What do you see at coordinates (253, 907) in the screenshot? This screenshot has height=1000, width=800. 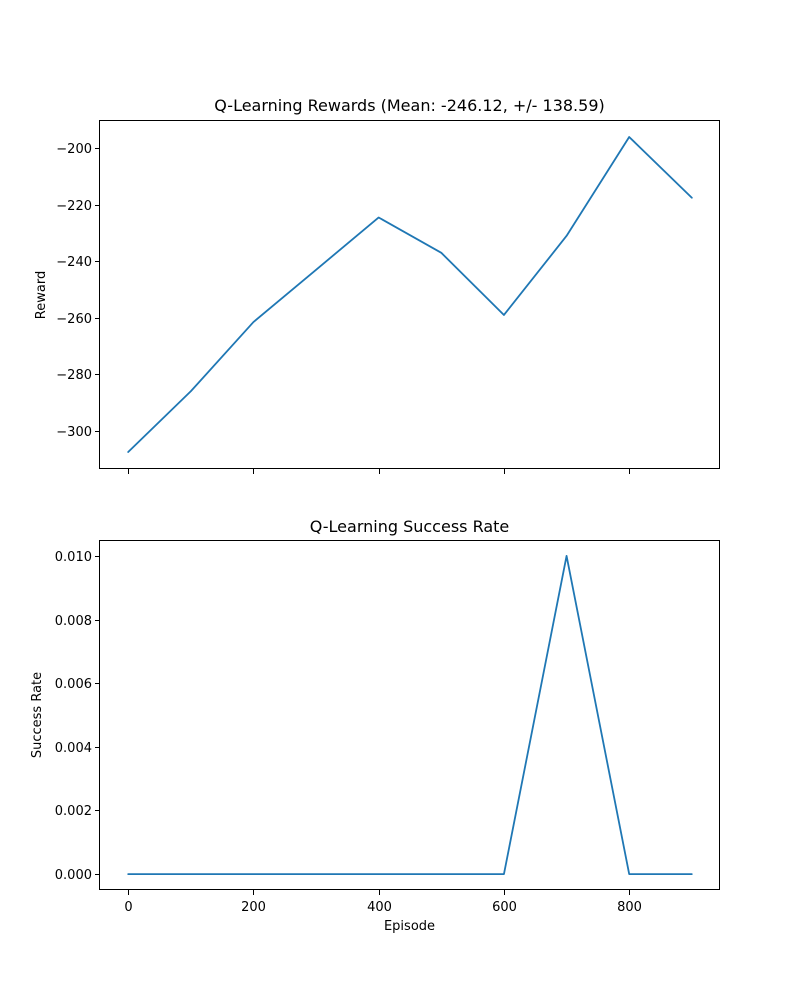 I see `success-rate-x-tick-label: 200` at bounding box center [253, 907].